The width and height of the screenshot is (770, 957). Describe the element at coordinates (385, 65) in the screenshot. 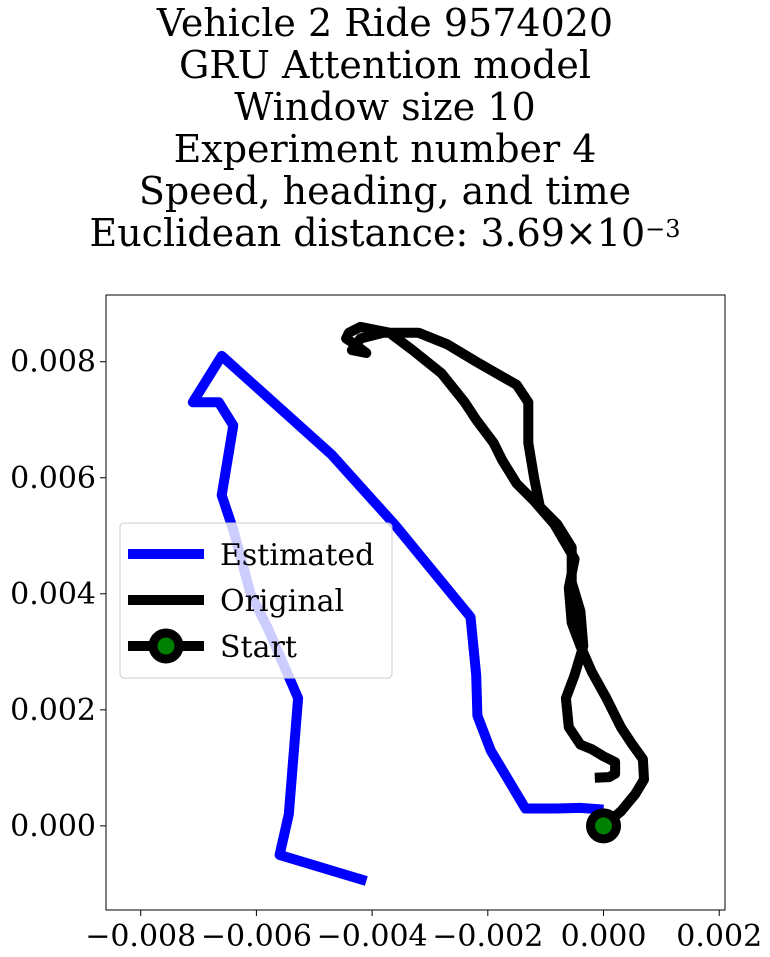

I see `title-line-2: GRU Attention model` at that location.